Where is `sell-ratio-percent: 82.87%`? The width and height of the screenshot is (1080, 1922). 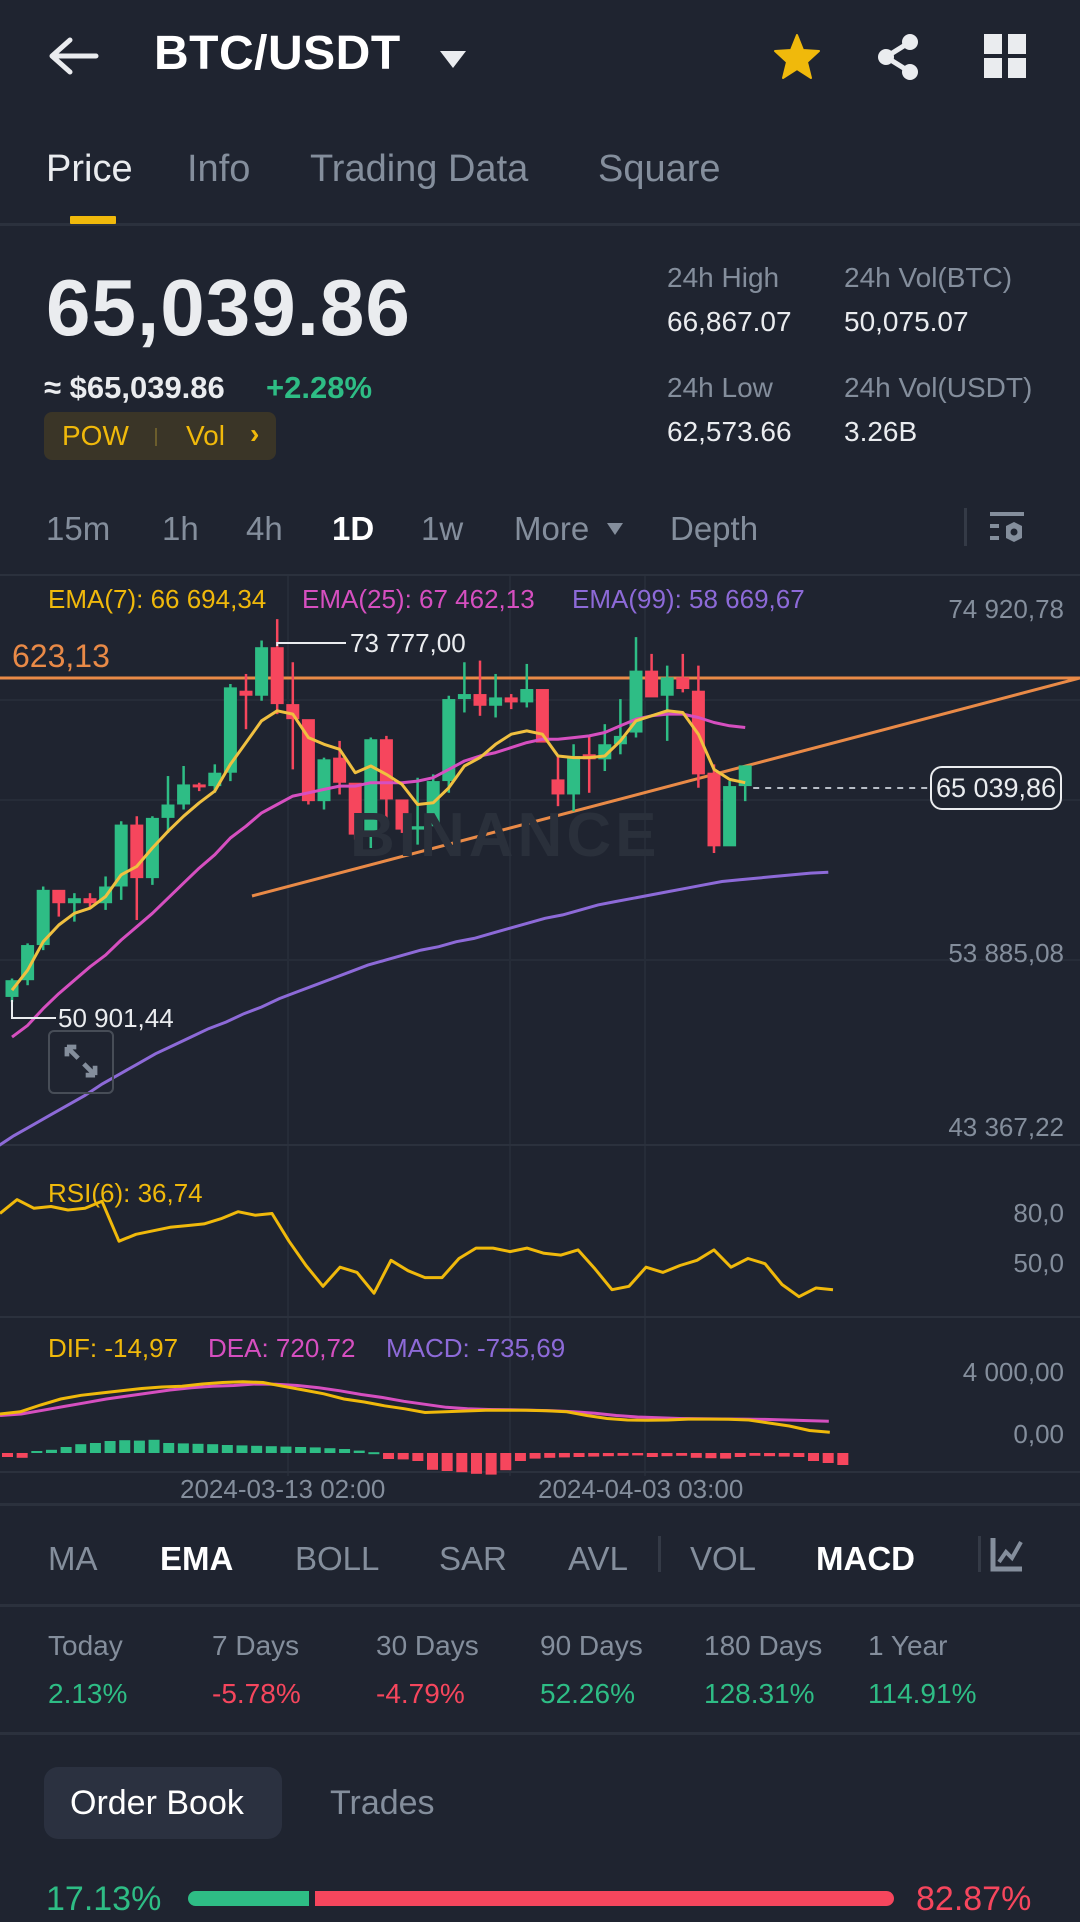 sell-ratio-percent: 82.87% is located at coordinates (974, 1899).